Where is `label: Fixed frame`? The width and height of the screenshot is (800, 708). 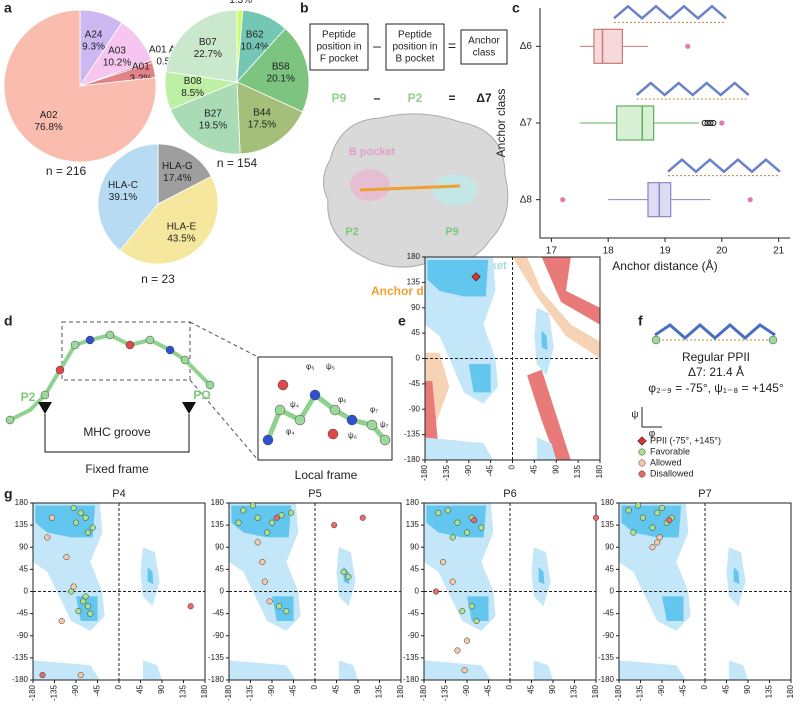
label: Fixed frame is located at coordinates (117, 469).